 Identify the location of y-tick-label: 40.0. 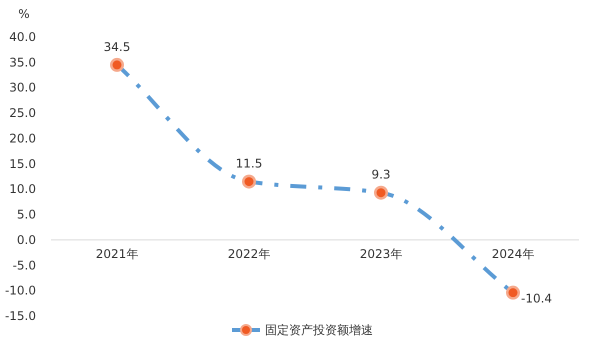
(22, 37).